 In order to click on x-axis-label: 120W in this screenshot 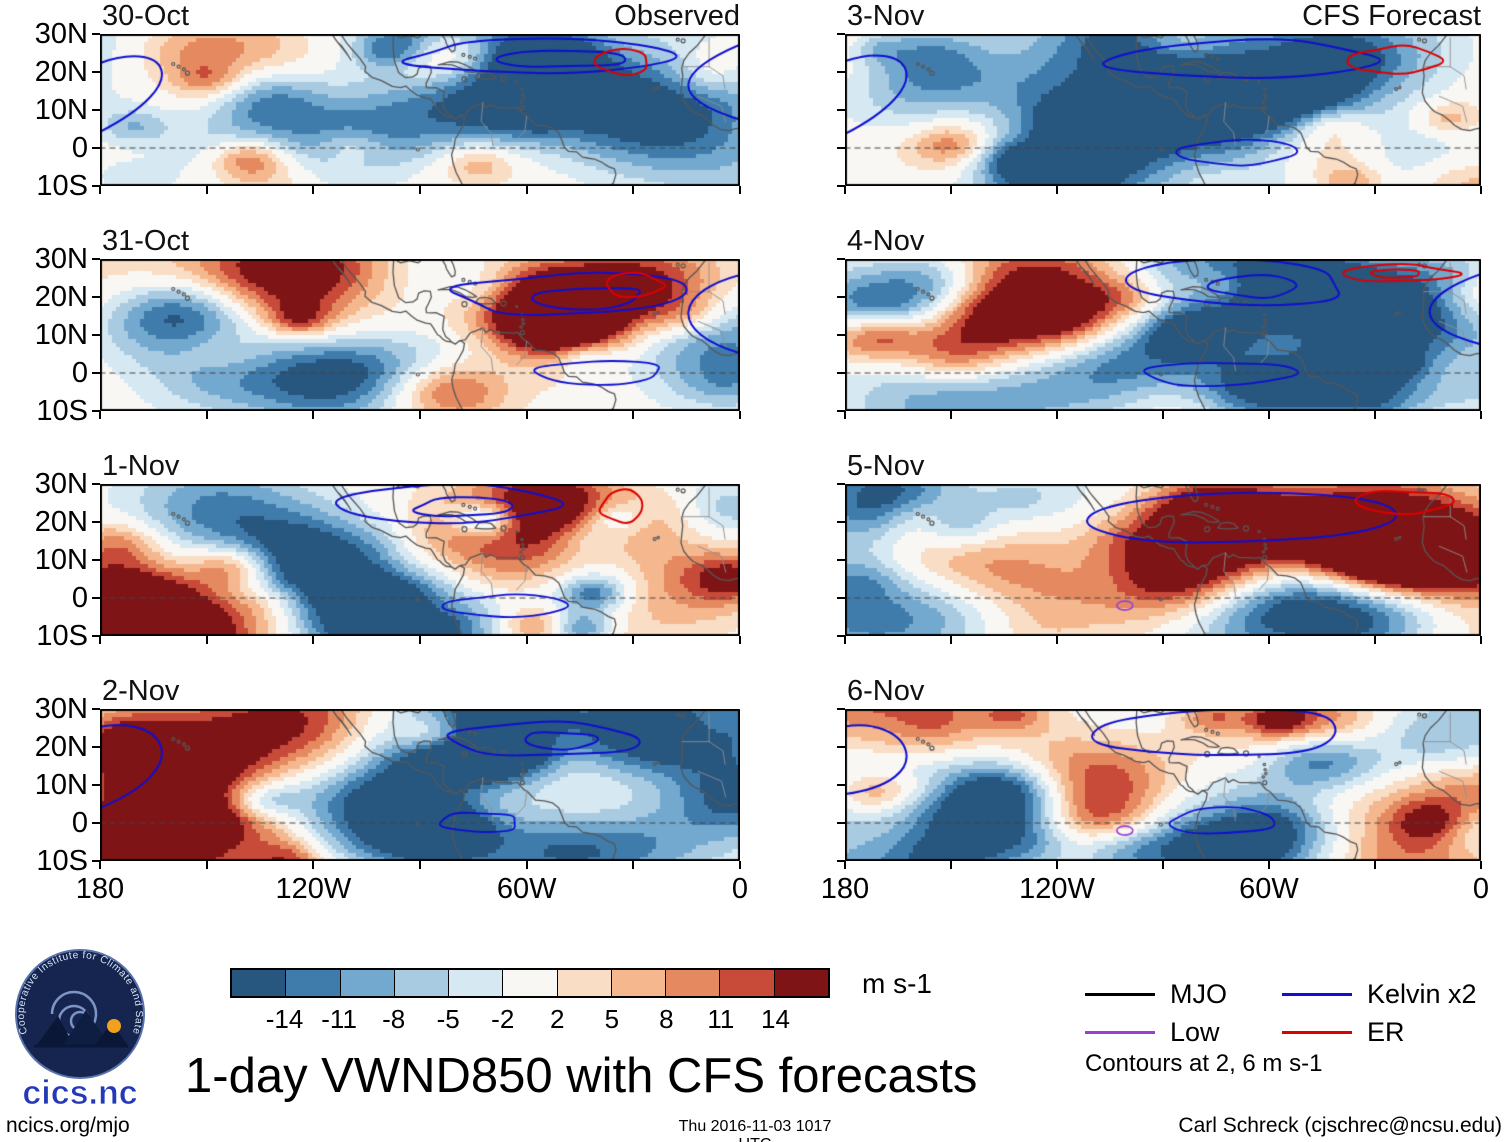, I will do `click(1057, 889)`.